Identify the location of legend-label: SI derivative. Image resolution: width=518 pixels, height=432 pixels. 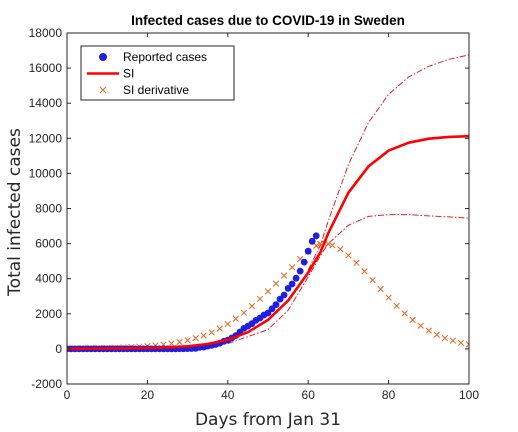
(156, 90).